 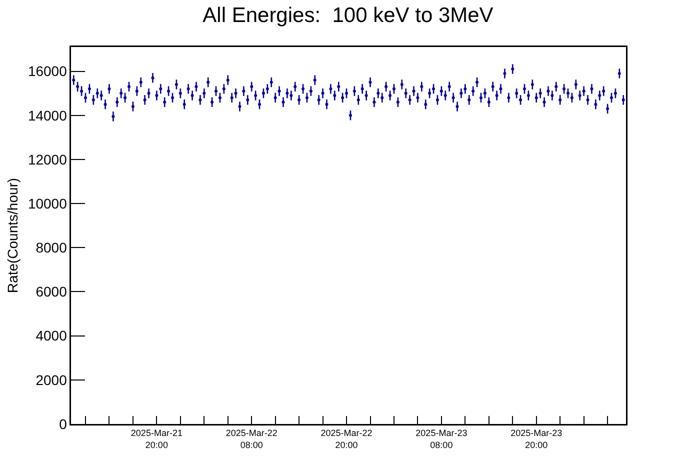 What do you see at coordinates (52, 380) in the screenshot?
I see `y-tick-label: 2000` at bounding box center [52, 380].